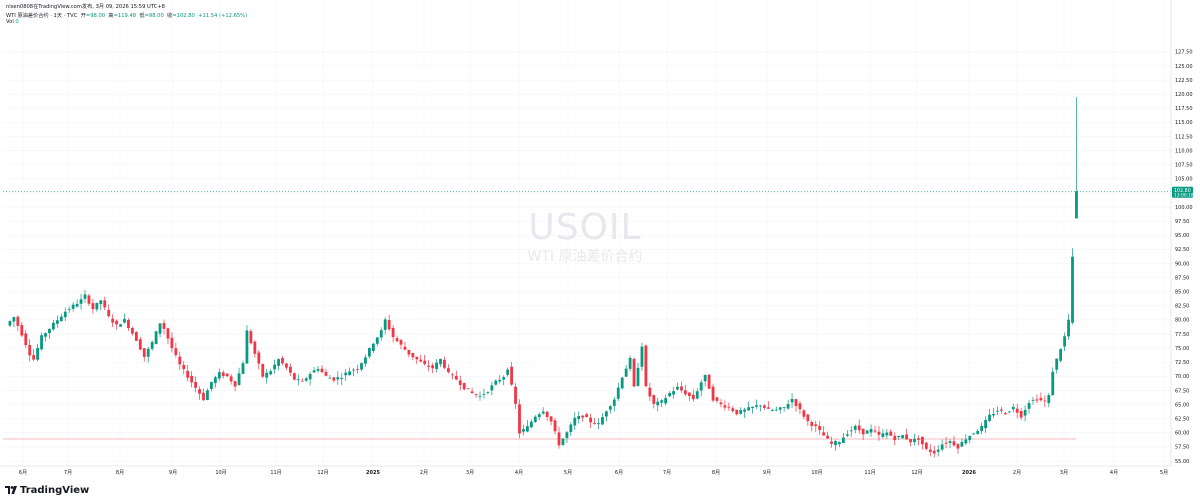 The width and height of the screenshot is (1200, 502). What do you see at coordinates (1182, 278) in the screenshot?
I see `y-tick-label: 87.50` at bounding box center [1182, 278].